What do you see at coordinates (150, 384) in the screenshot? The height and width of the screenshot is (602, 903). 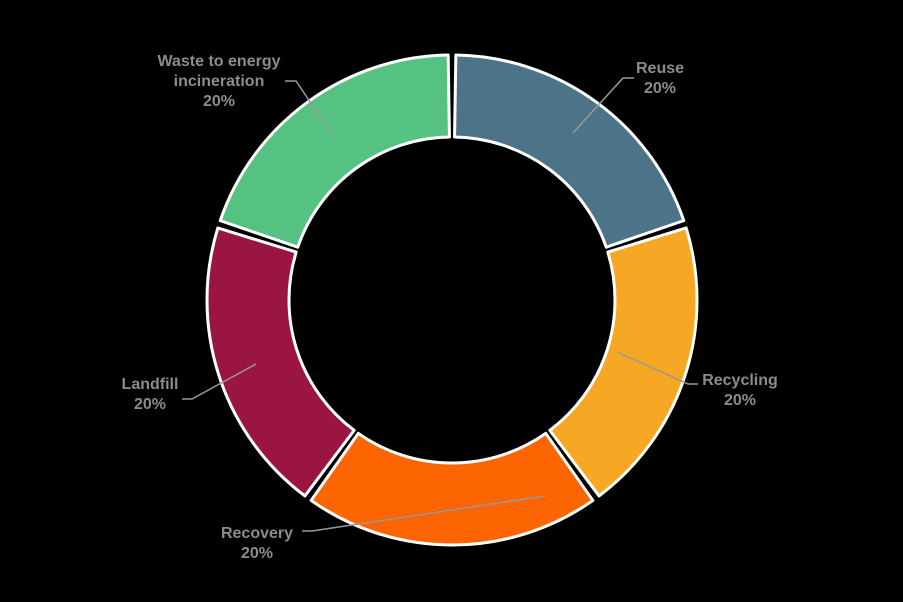 I see `label-landfill-line-1: Landfill` at bounding box center [150, 384].